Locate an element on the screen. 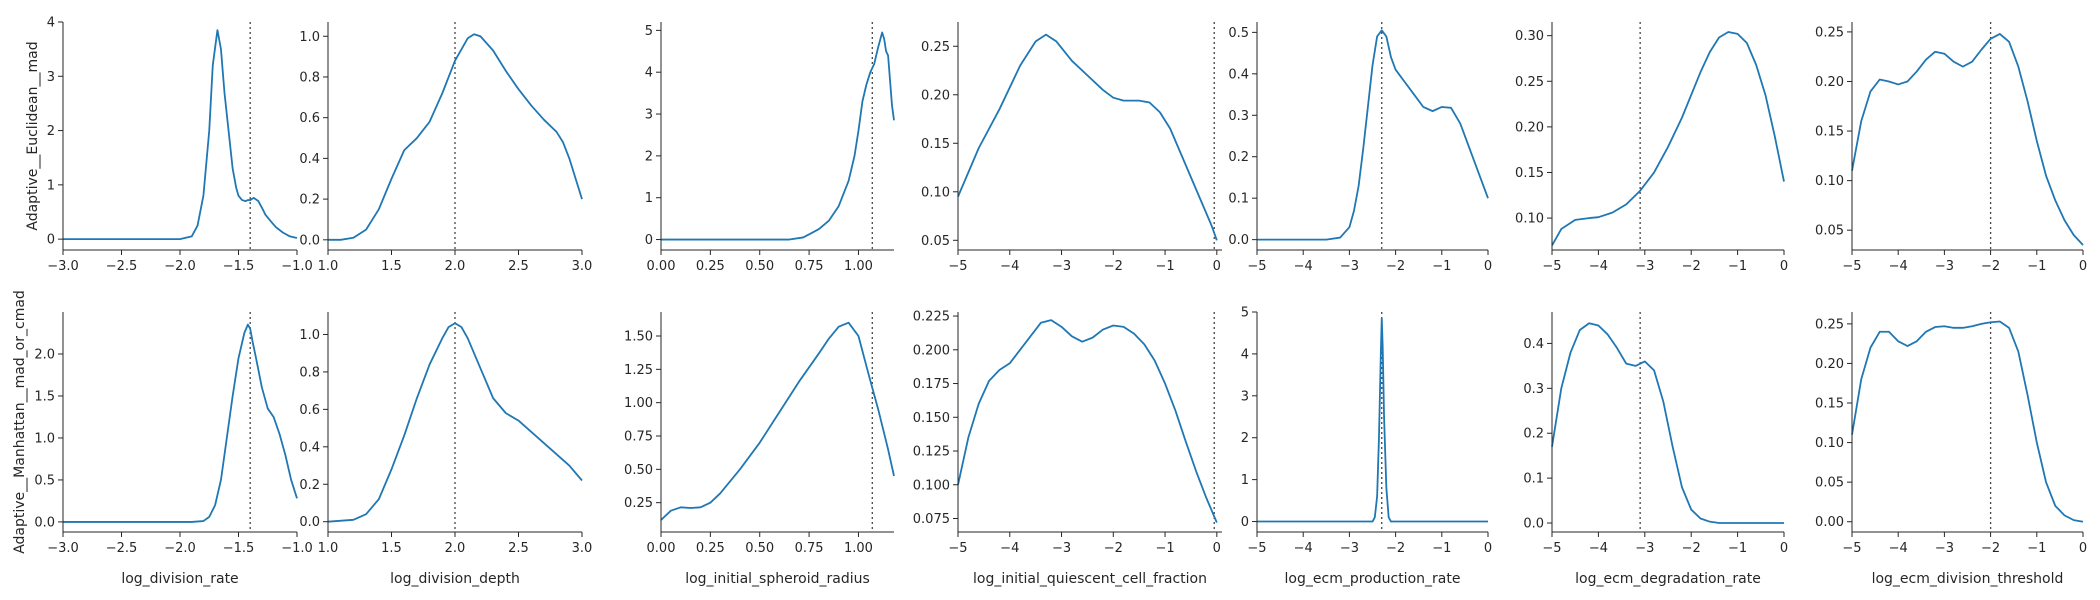  x-axis-label: log_ecm_division_threshold is located at coordinates (1968, 579).